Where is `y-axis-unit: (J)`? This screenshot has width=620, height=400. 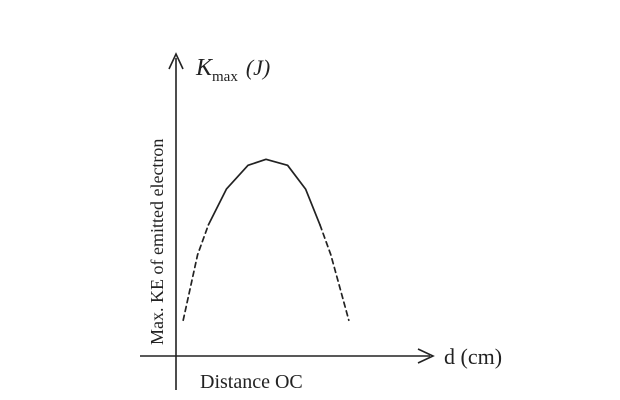 y-axis-unit: (J) is located at coordinates (258, 67).